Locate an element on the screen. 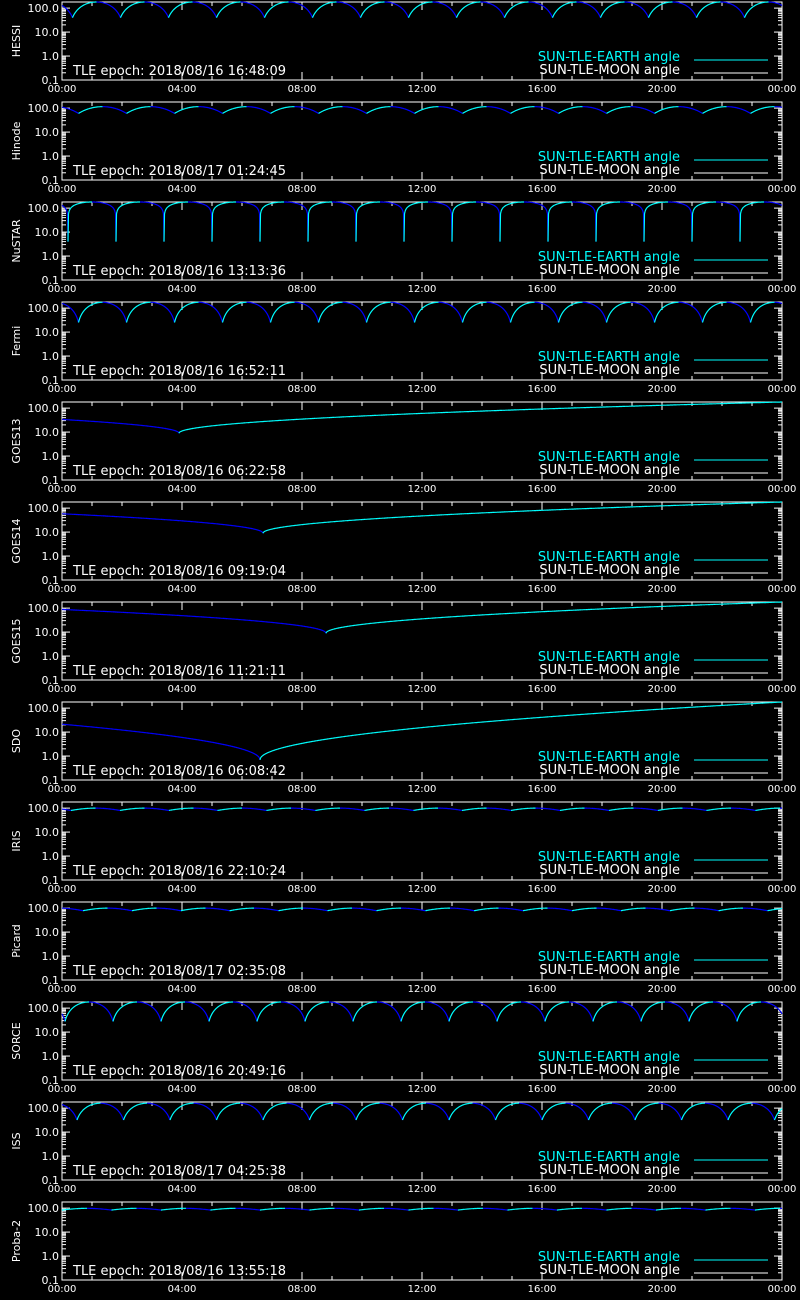 The width and height of the screenshot is (800, 1300). panel-label: Fermi is located at coordinates (16, 341).